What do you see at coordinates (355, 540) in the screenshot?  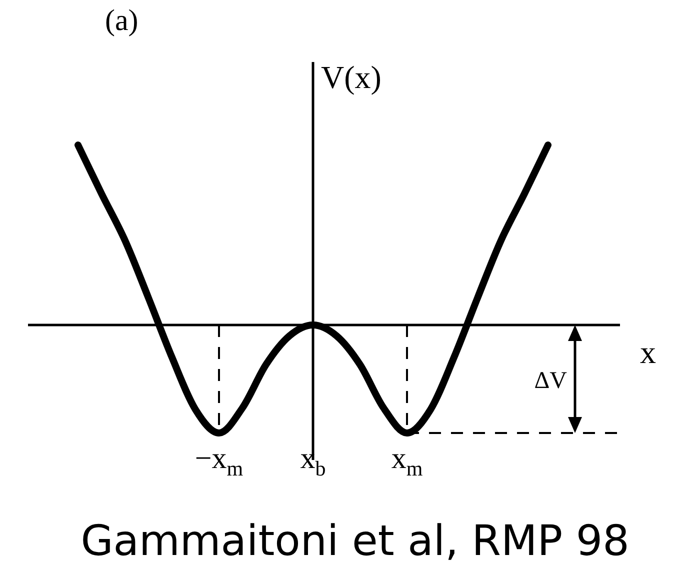 I see `text: Gammaitoni et al, RMP 98` at bounding box center [355, 540].